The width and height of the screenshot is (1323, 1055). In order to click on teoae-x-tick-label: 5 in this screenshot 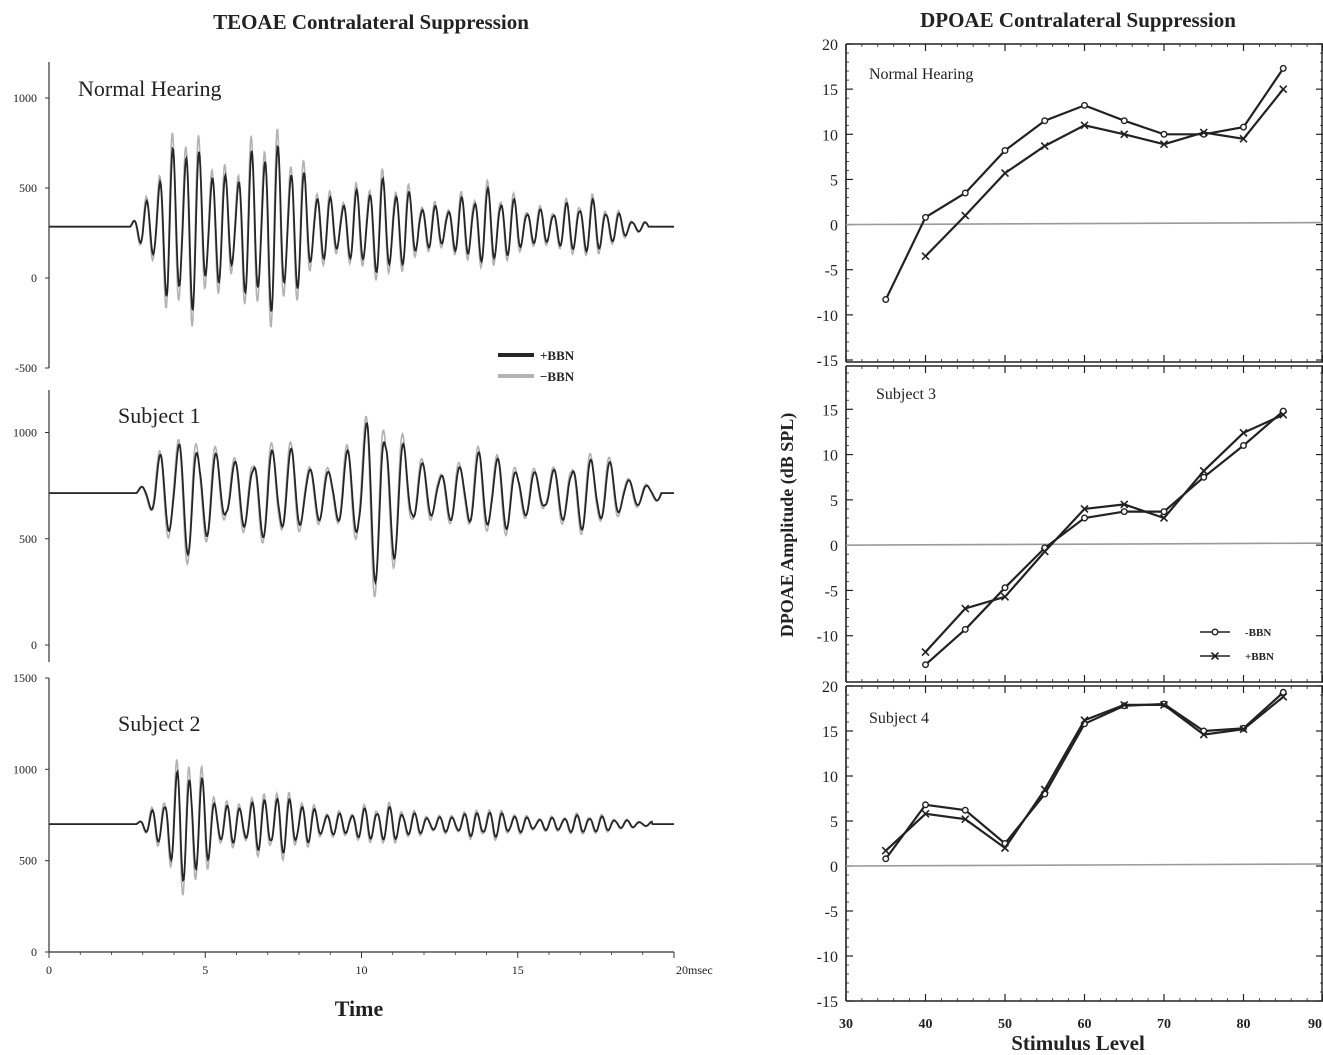, I will do `click(205, 970)`.